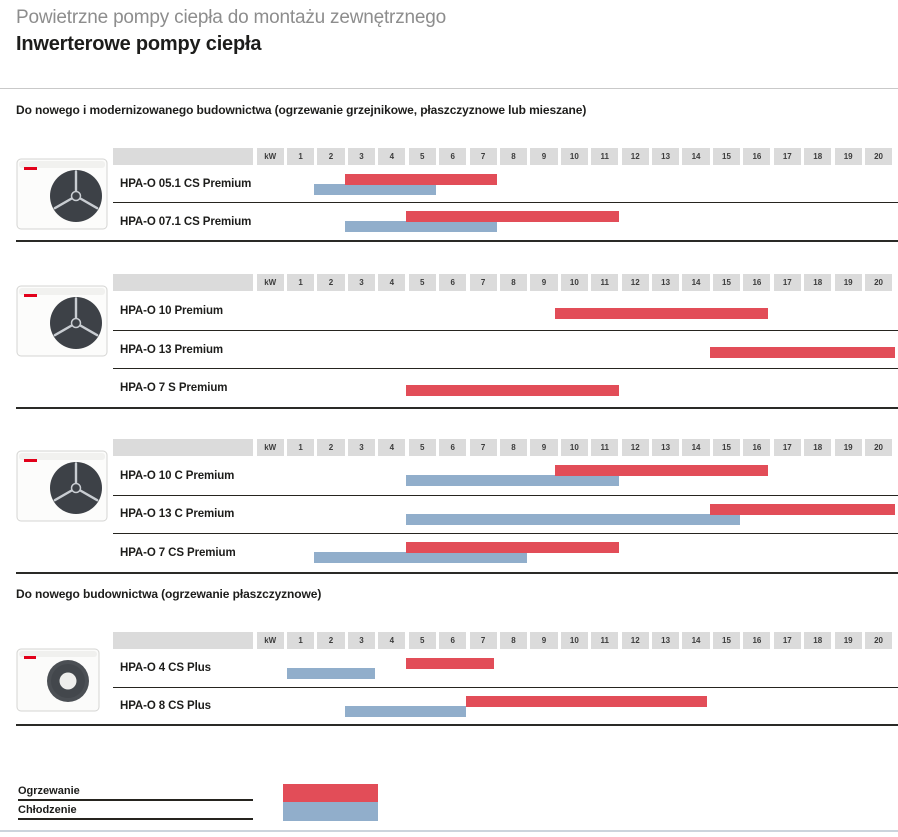  What do you see at coordinates (135, 792) in the screenshot?
I see `legend-item-heating: Ogrzewanie` at bounding box center [135, 792].